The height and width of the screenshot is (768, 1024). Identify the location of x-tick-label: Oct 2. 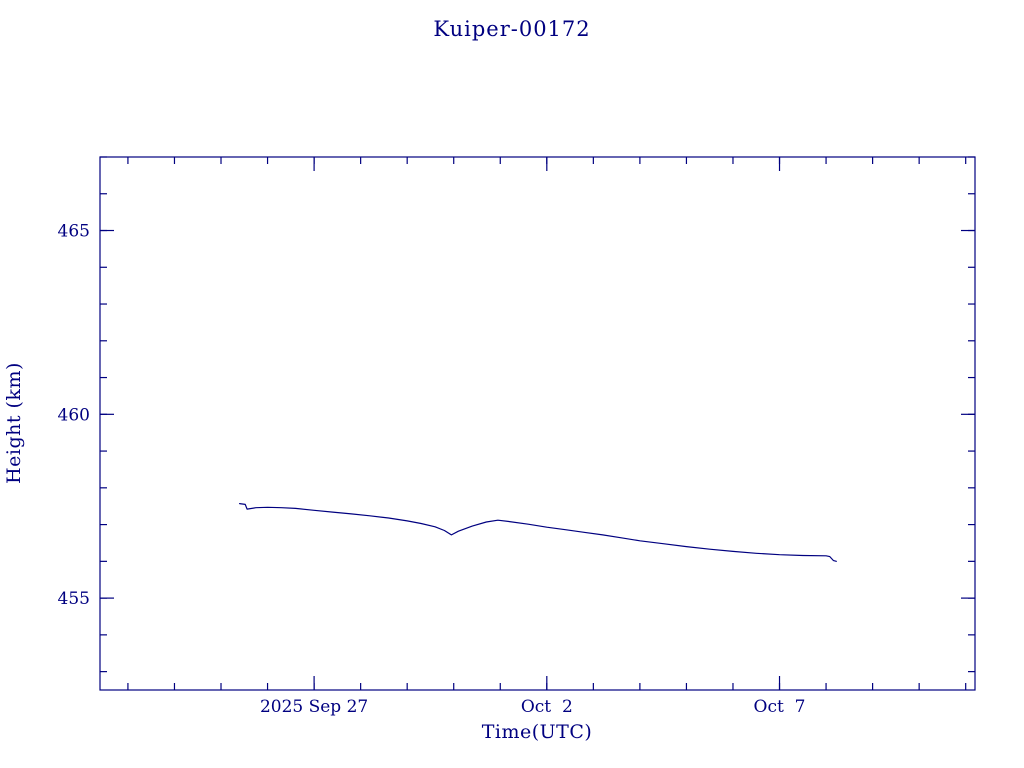
(547, 707).